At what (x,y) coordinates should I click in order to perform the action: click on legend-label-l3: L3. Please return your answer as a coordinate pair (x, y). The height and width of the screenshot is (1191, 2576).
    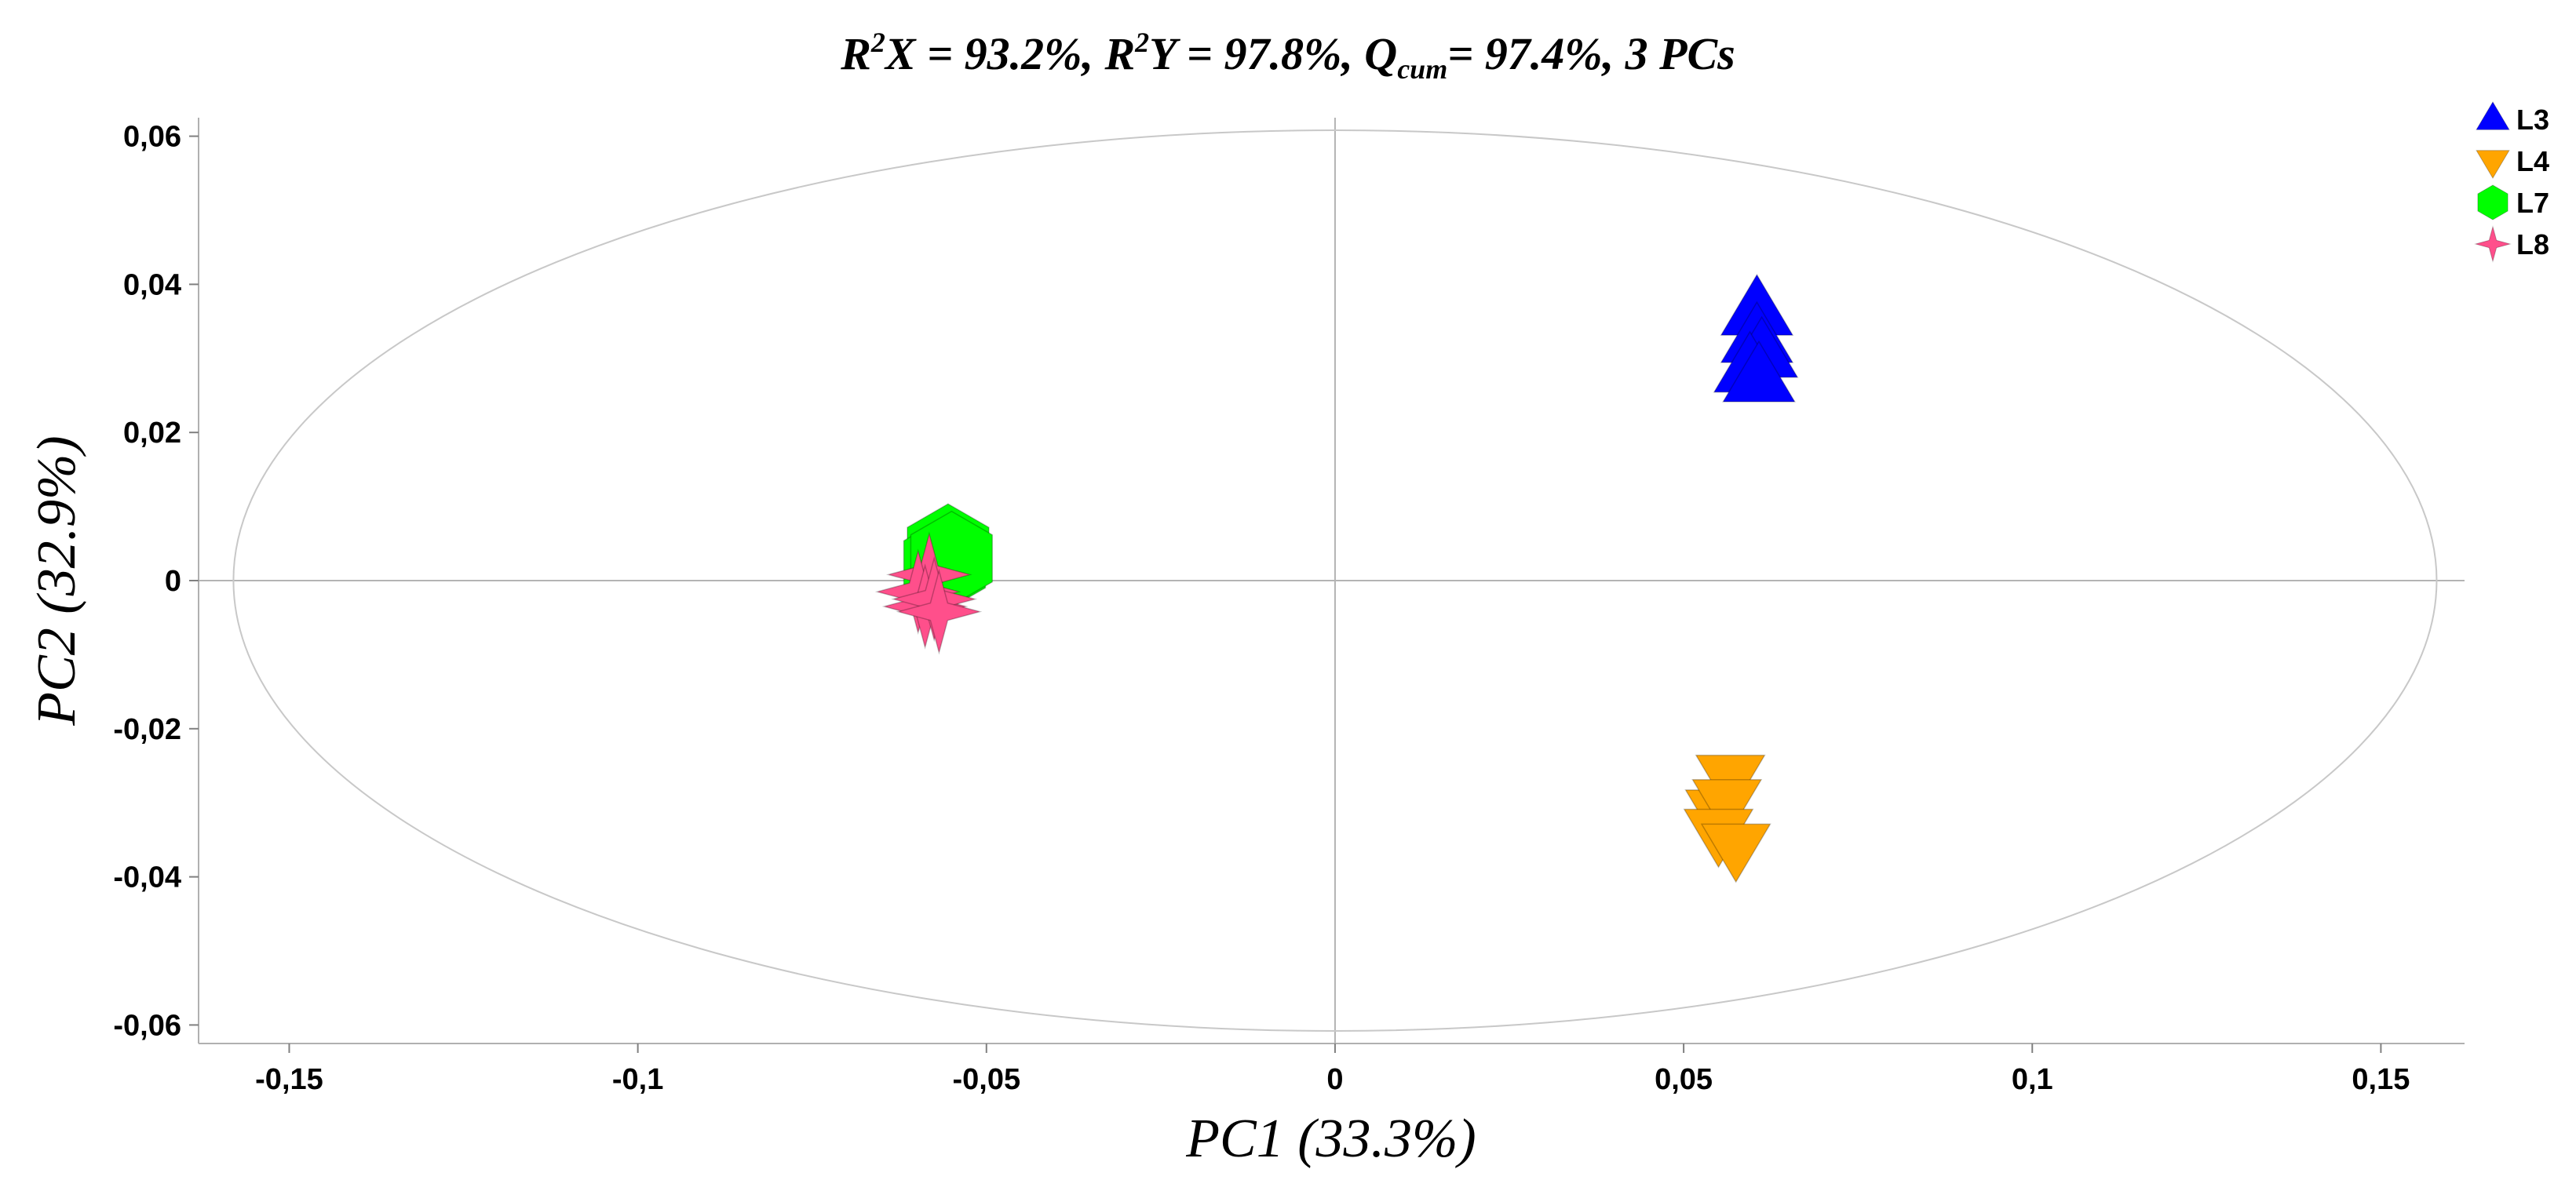
    Looking at the image, I should click on (2532, 120).